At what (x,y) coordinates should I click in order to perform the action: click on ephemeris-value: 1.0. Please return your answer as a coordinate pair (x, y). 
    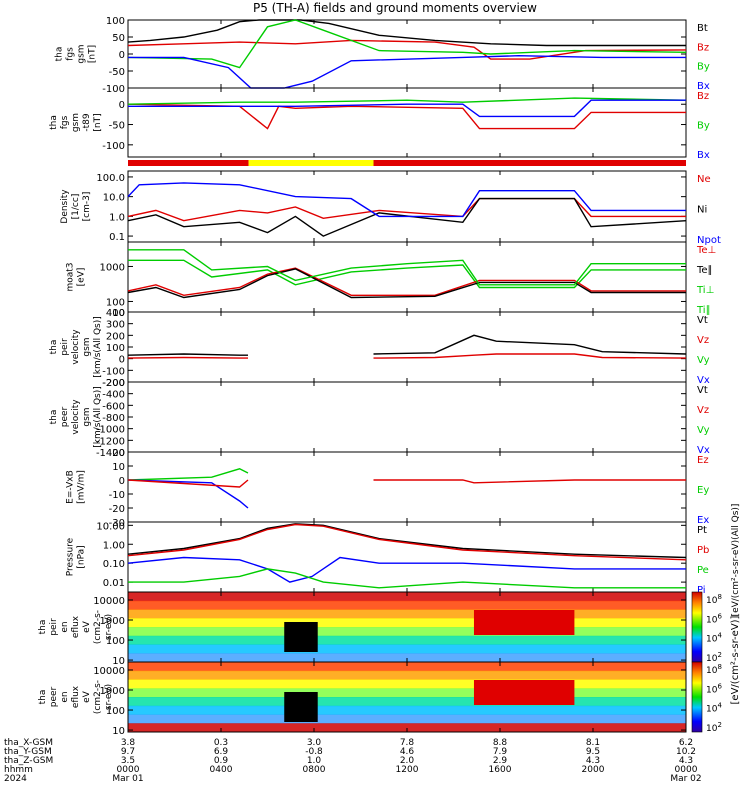
    Looking at the image, I should click on (314, 761).